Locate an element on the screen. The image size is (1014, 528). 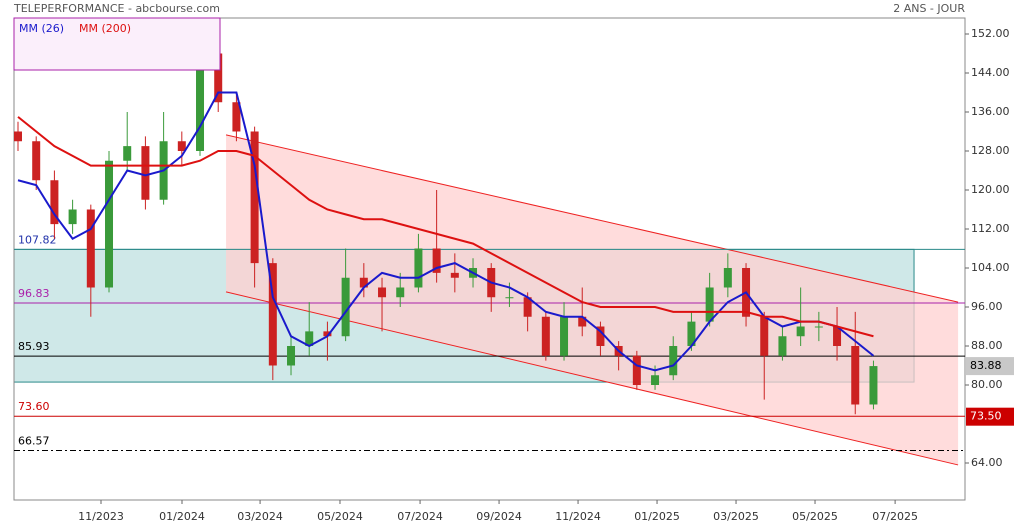
legend-box is located at coordinates (117, 44).